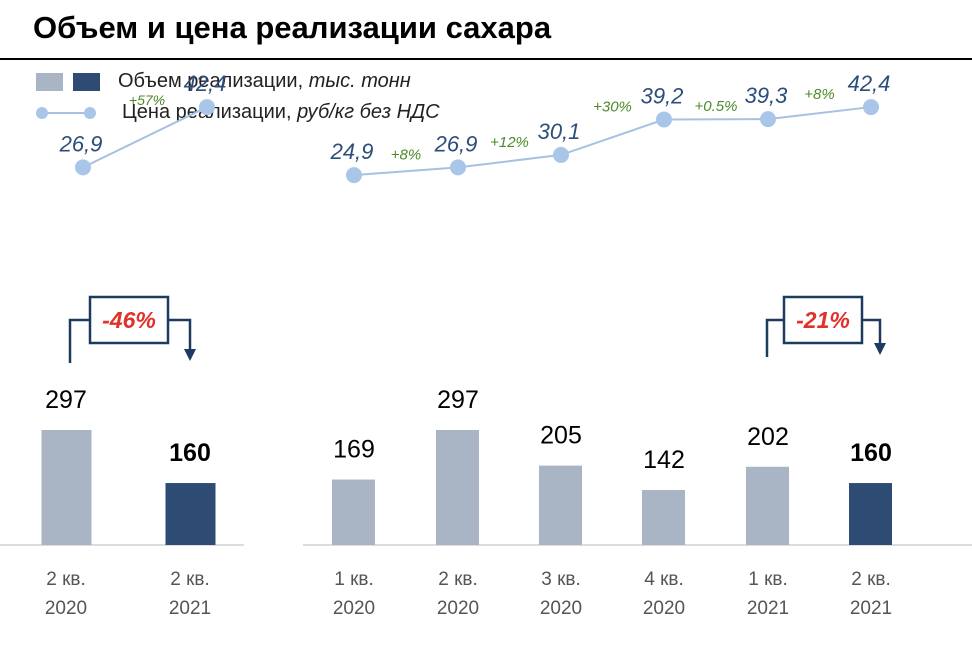 Image resolution: width=972 pixels, height=662 pixels. I want to click on price-change-label: +0.5%, so click(716, 106).